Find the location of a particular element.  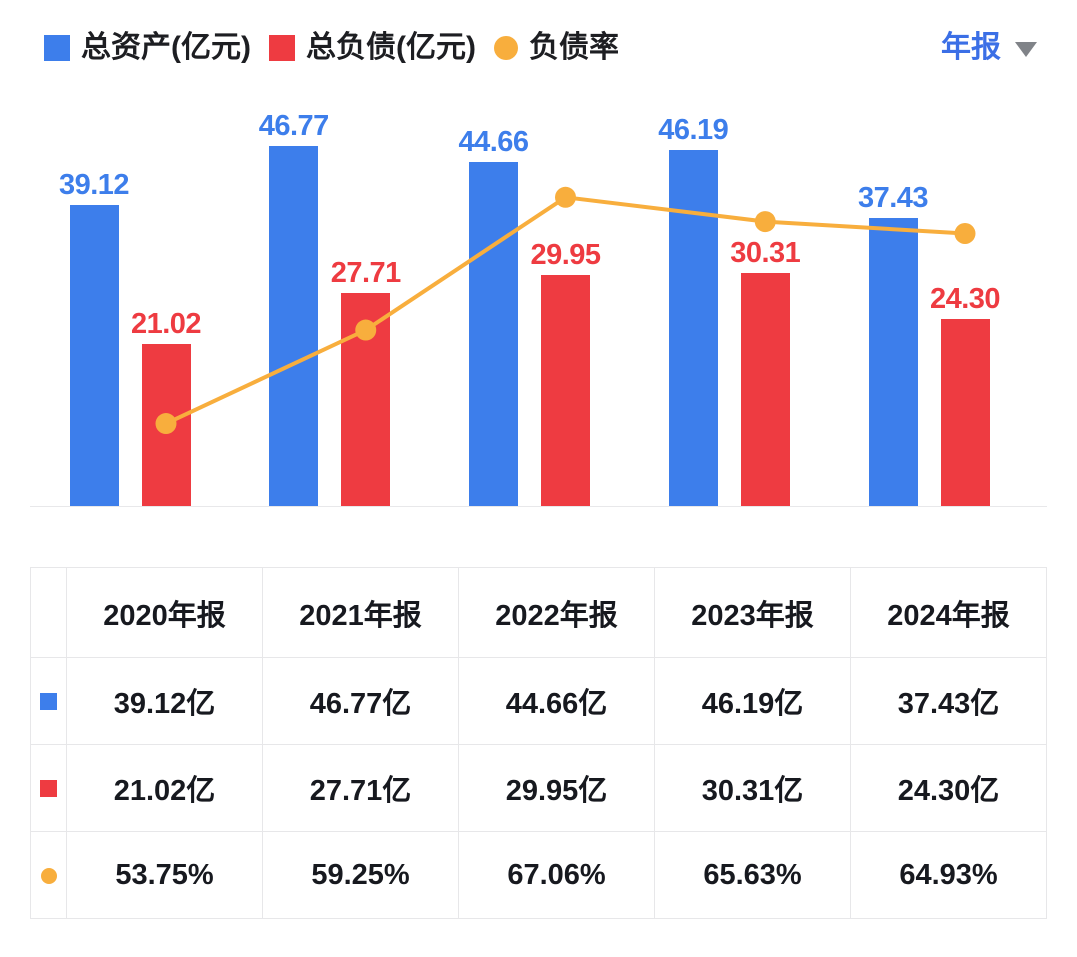

table-value-cell: 29.95亿 is located at coordinates (556, 788).